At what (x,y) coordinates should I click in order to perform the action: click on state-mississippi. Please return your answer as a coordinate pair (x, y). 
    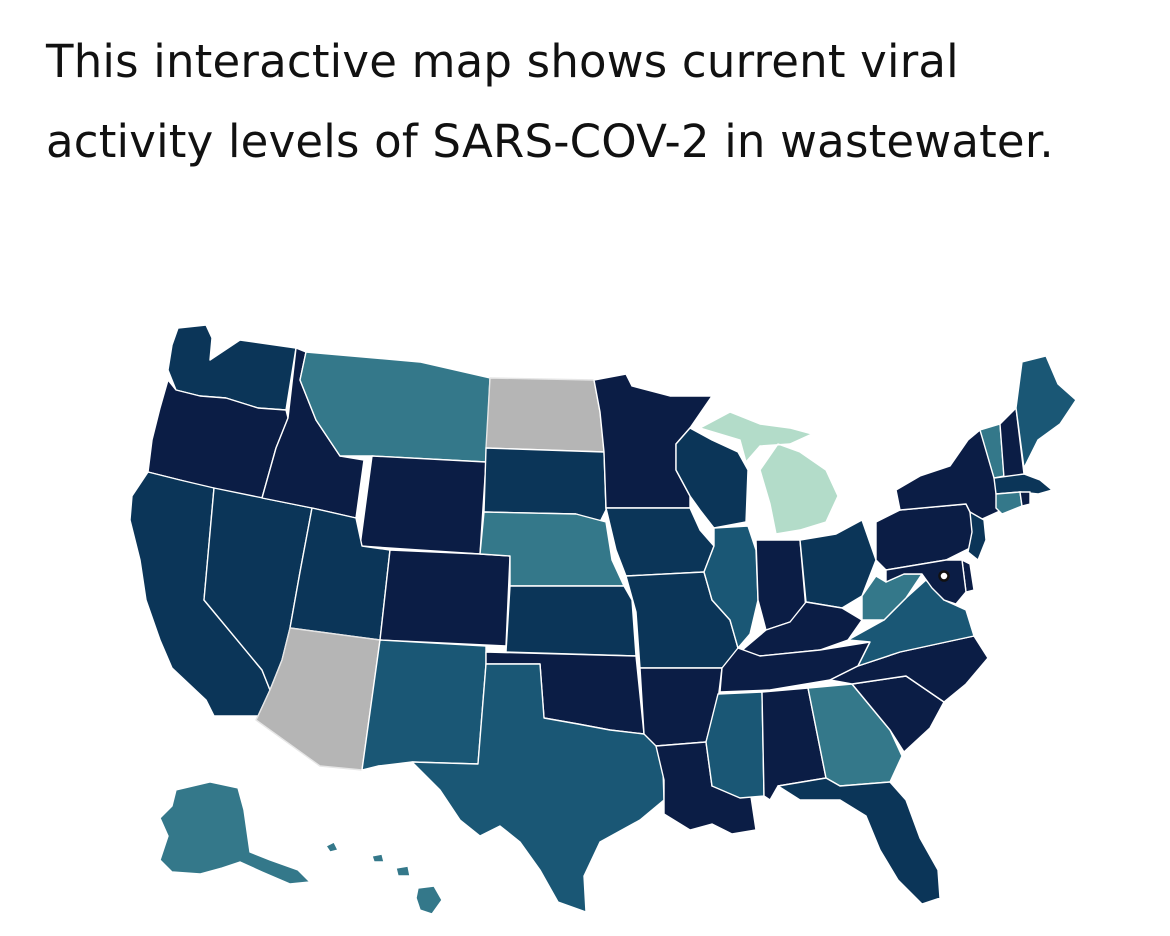
    Looking at the image, I should click on (735, 745).